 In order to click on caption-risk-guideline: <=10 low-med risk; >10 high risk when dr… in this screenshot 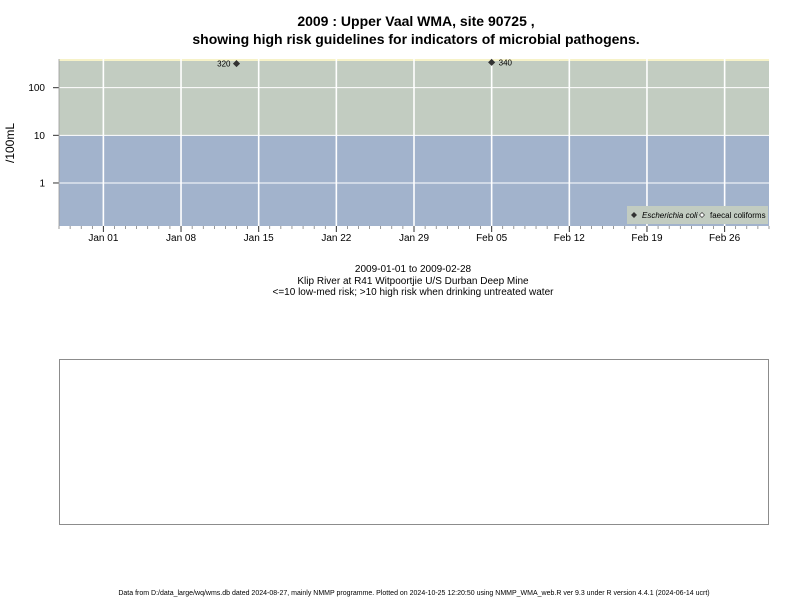, I will do `click(413, 292)`.